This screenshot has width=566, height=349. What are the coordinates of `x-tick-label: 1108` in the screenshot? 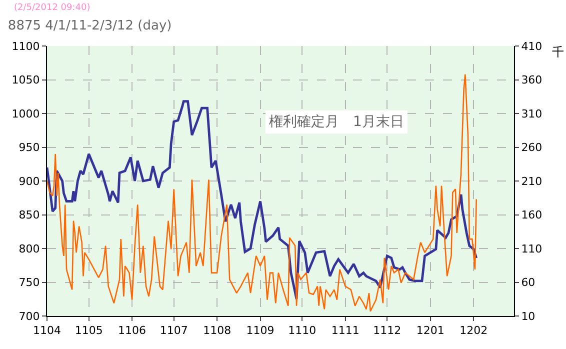 It's located at (217, 331).